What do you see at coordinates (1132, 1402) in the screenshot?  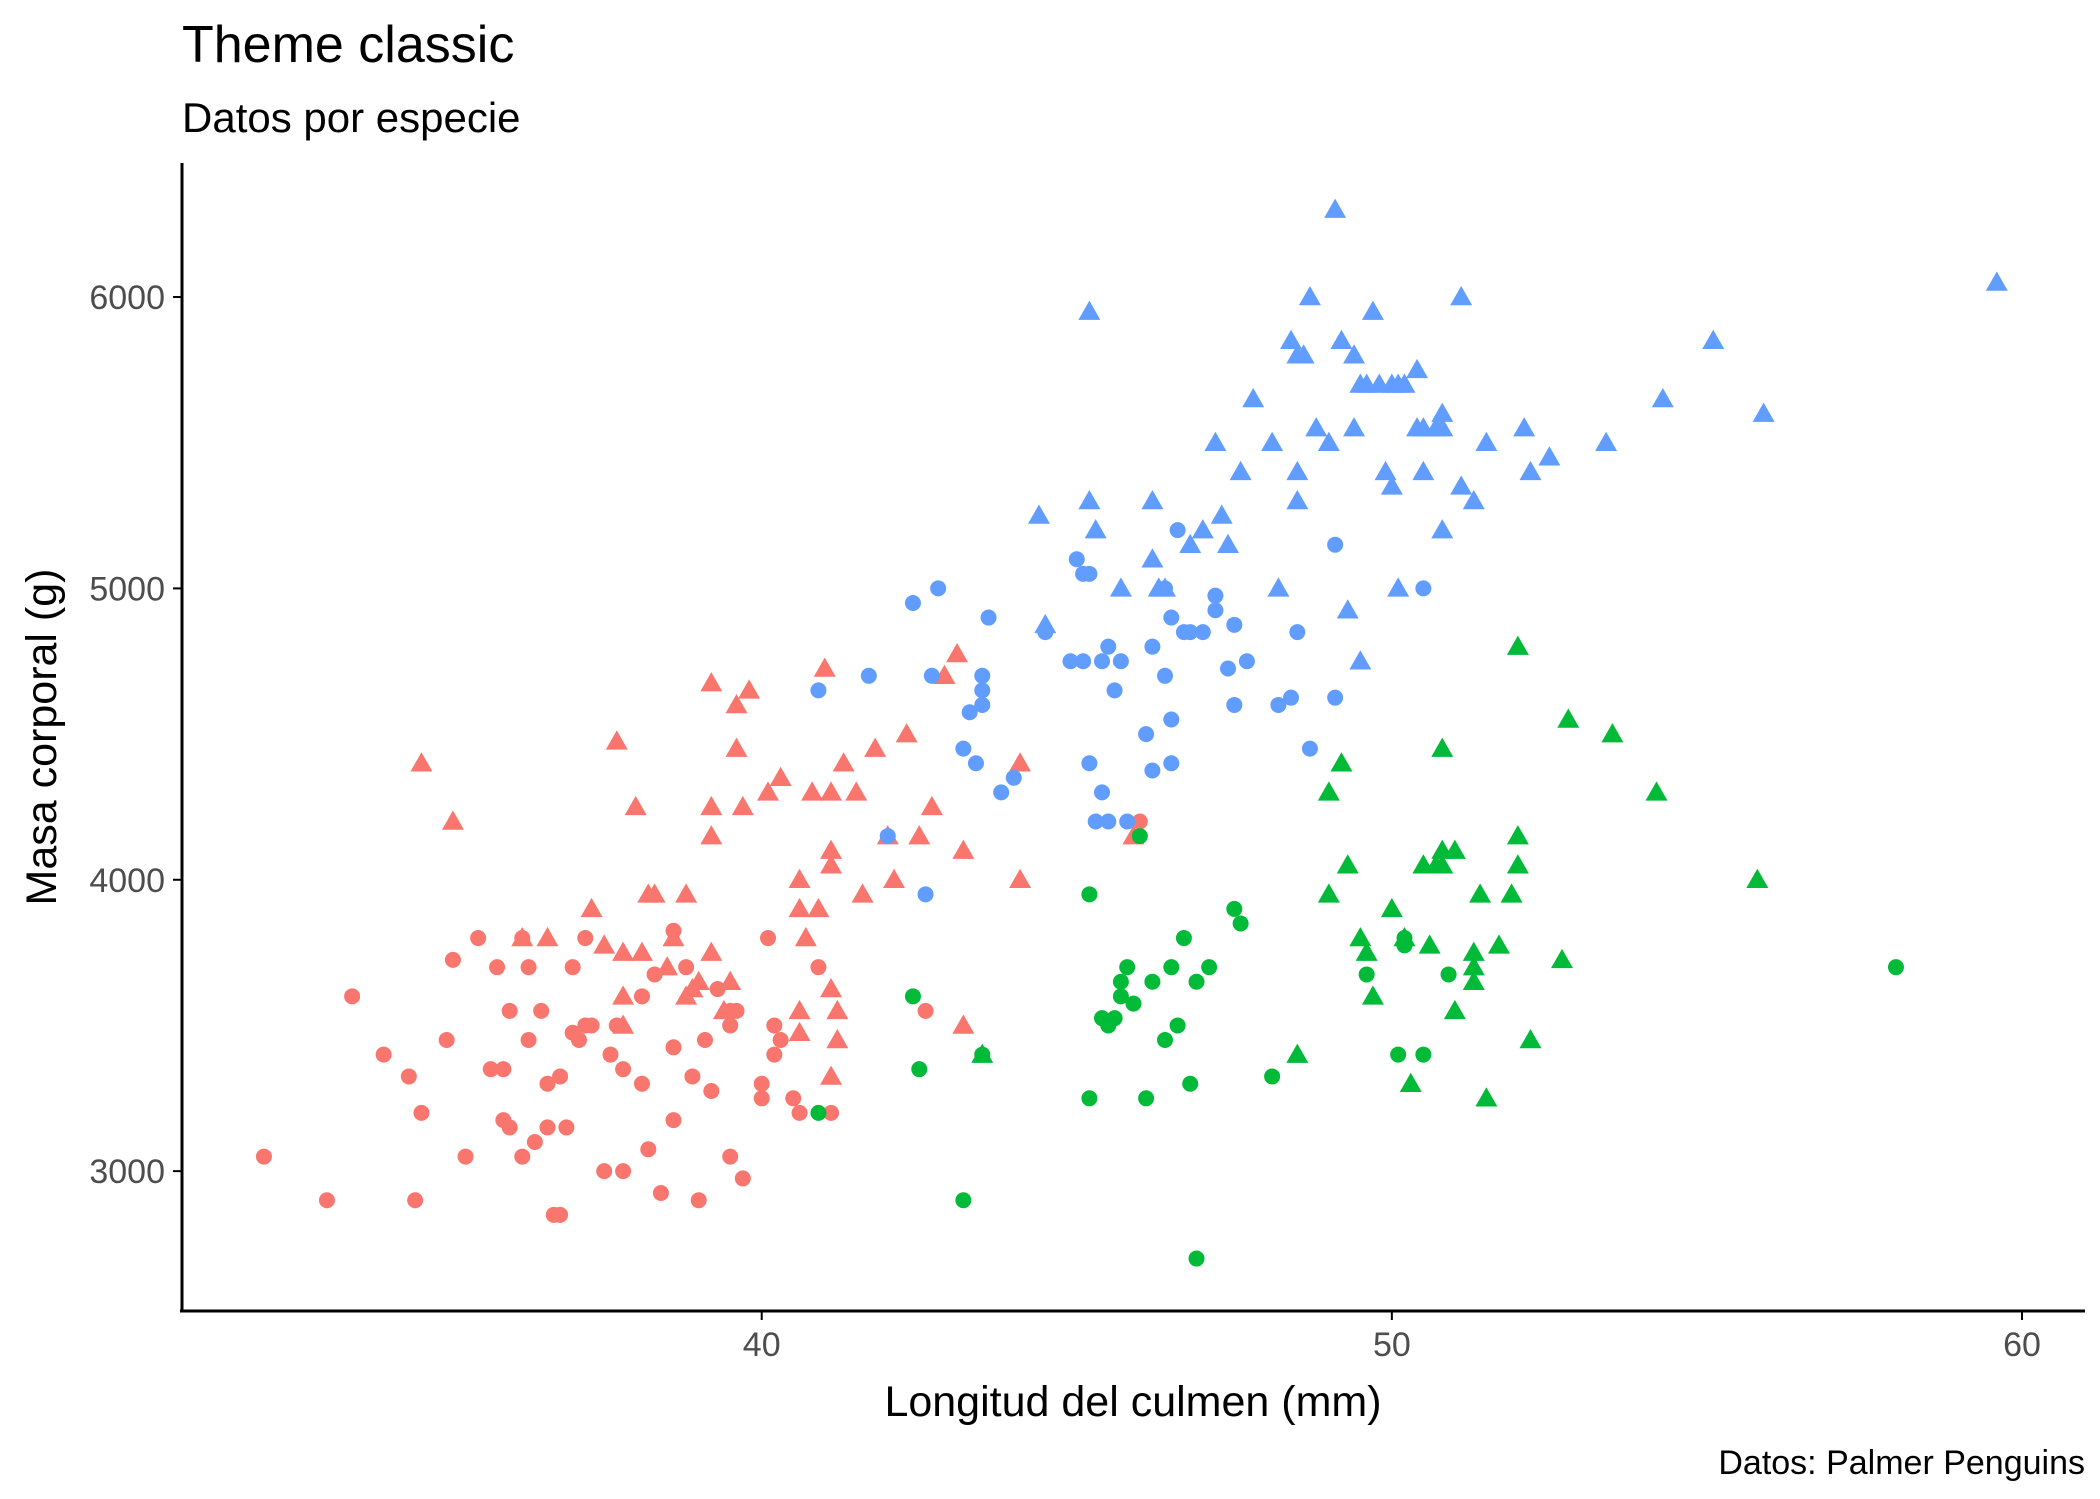 I see `x-axis-title: Longitud del culmen (mm)` at bounding box center [1132, 1402].